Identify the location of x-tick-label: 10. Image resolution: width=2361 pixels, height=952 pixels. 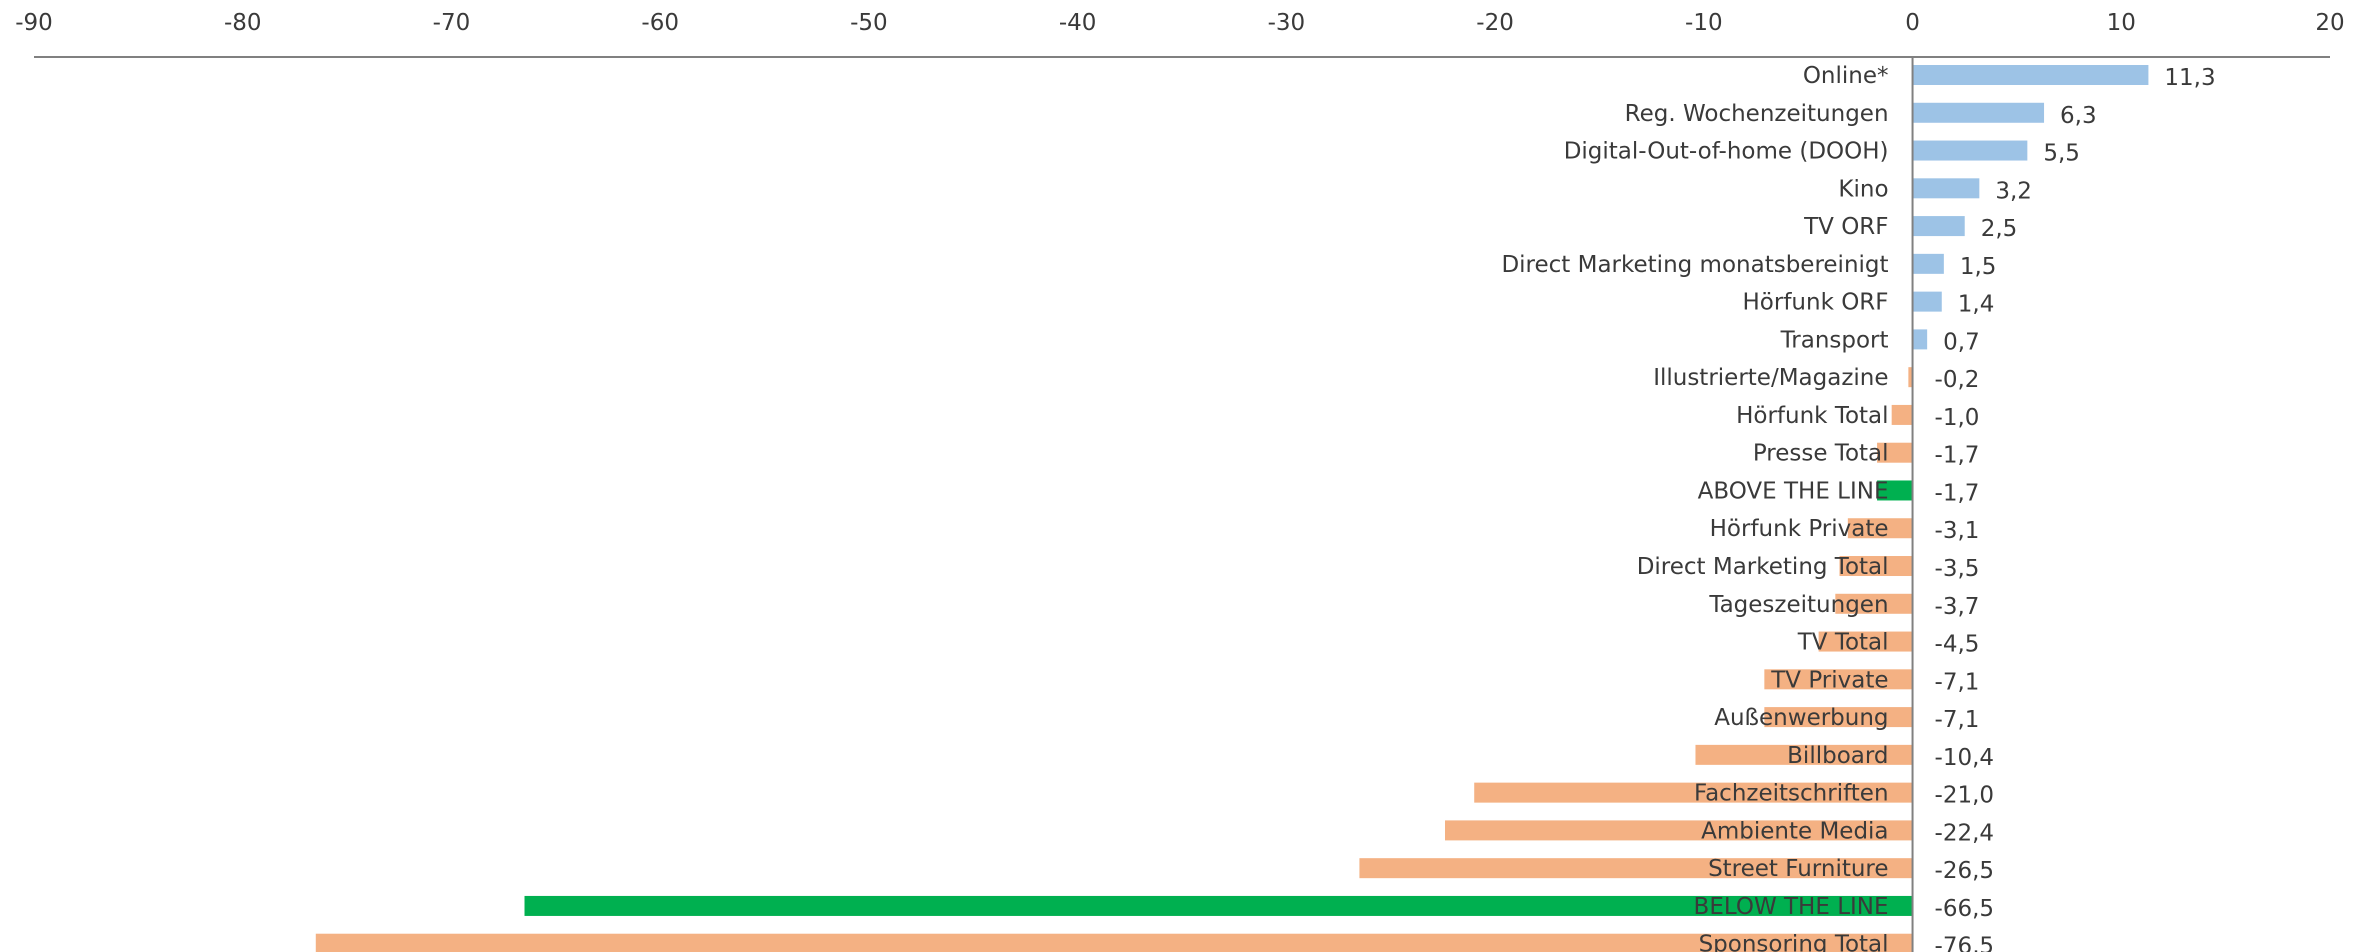
(2121, 23).